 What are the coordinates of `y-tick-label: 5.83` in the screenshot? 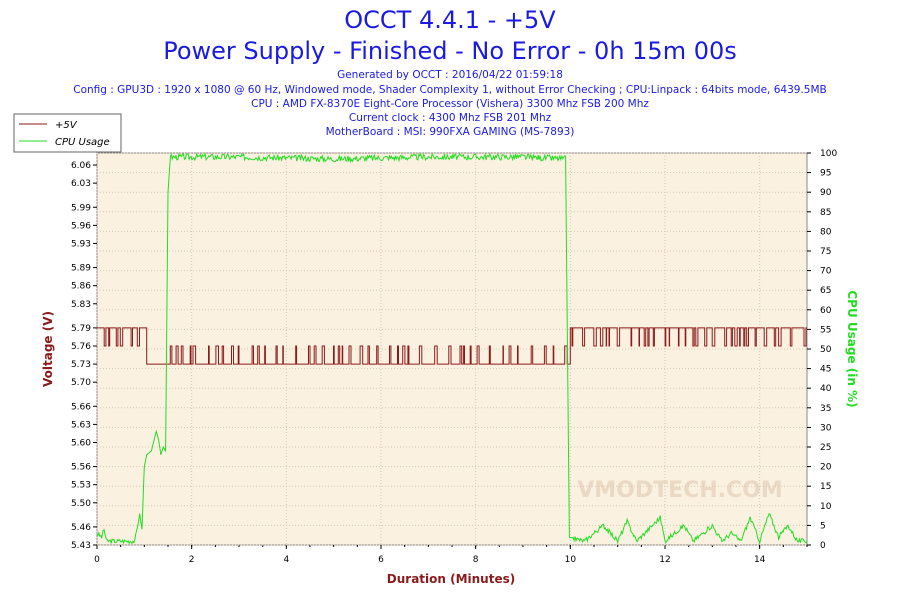 It's located at (81, 305).